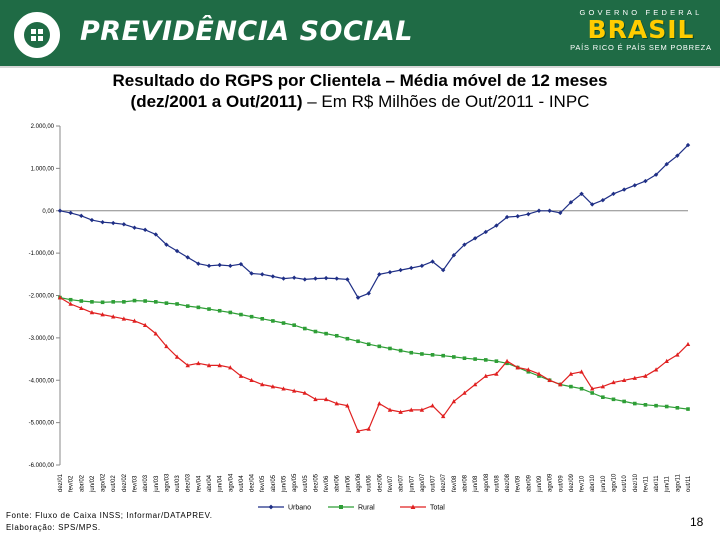 The width and height of the screenshot is (720, 540). Describe the element at coordinates (359, 482) in the screenshot. I see `x-tick-label: ago/06` at that location.